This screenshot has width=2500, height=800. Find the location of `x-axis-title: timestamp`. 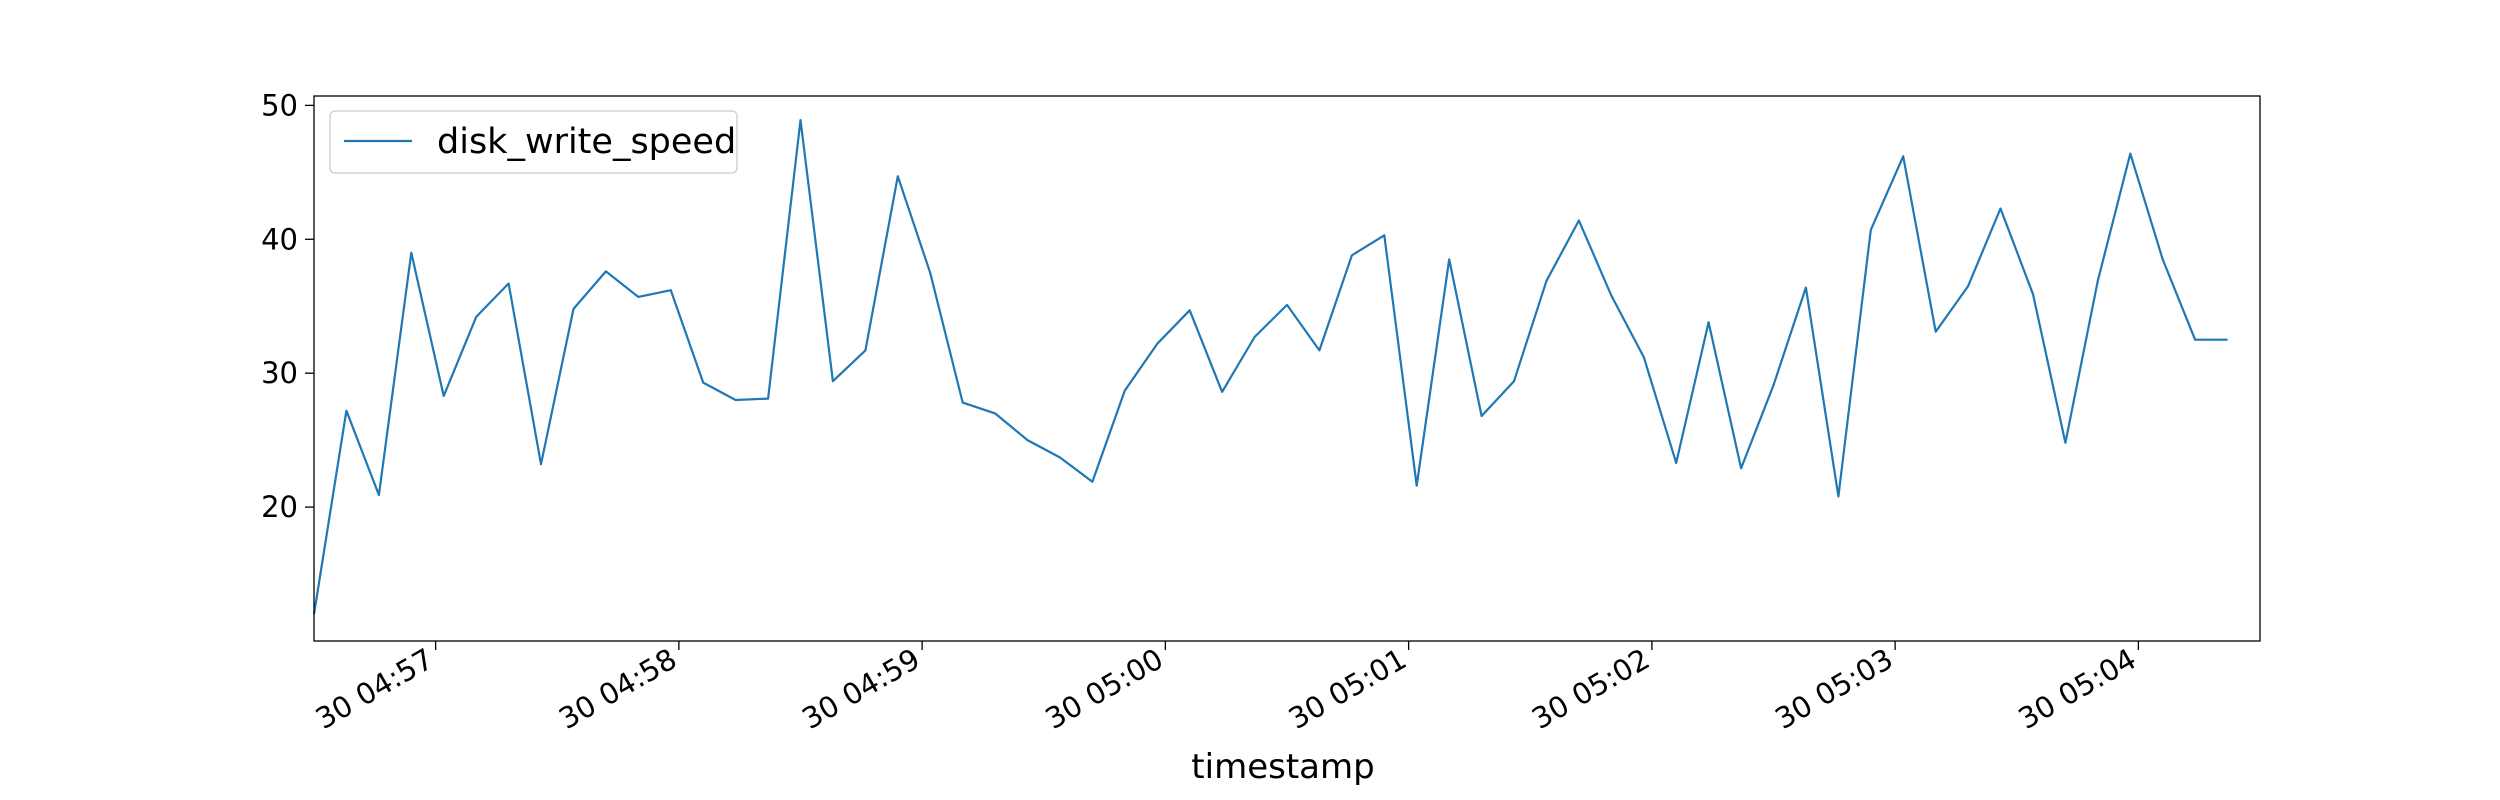

x-axis-title: timestamp is located at coordinates (1282, 767).